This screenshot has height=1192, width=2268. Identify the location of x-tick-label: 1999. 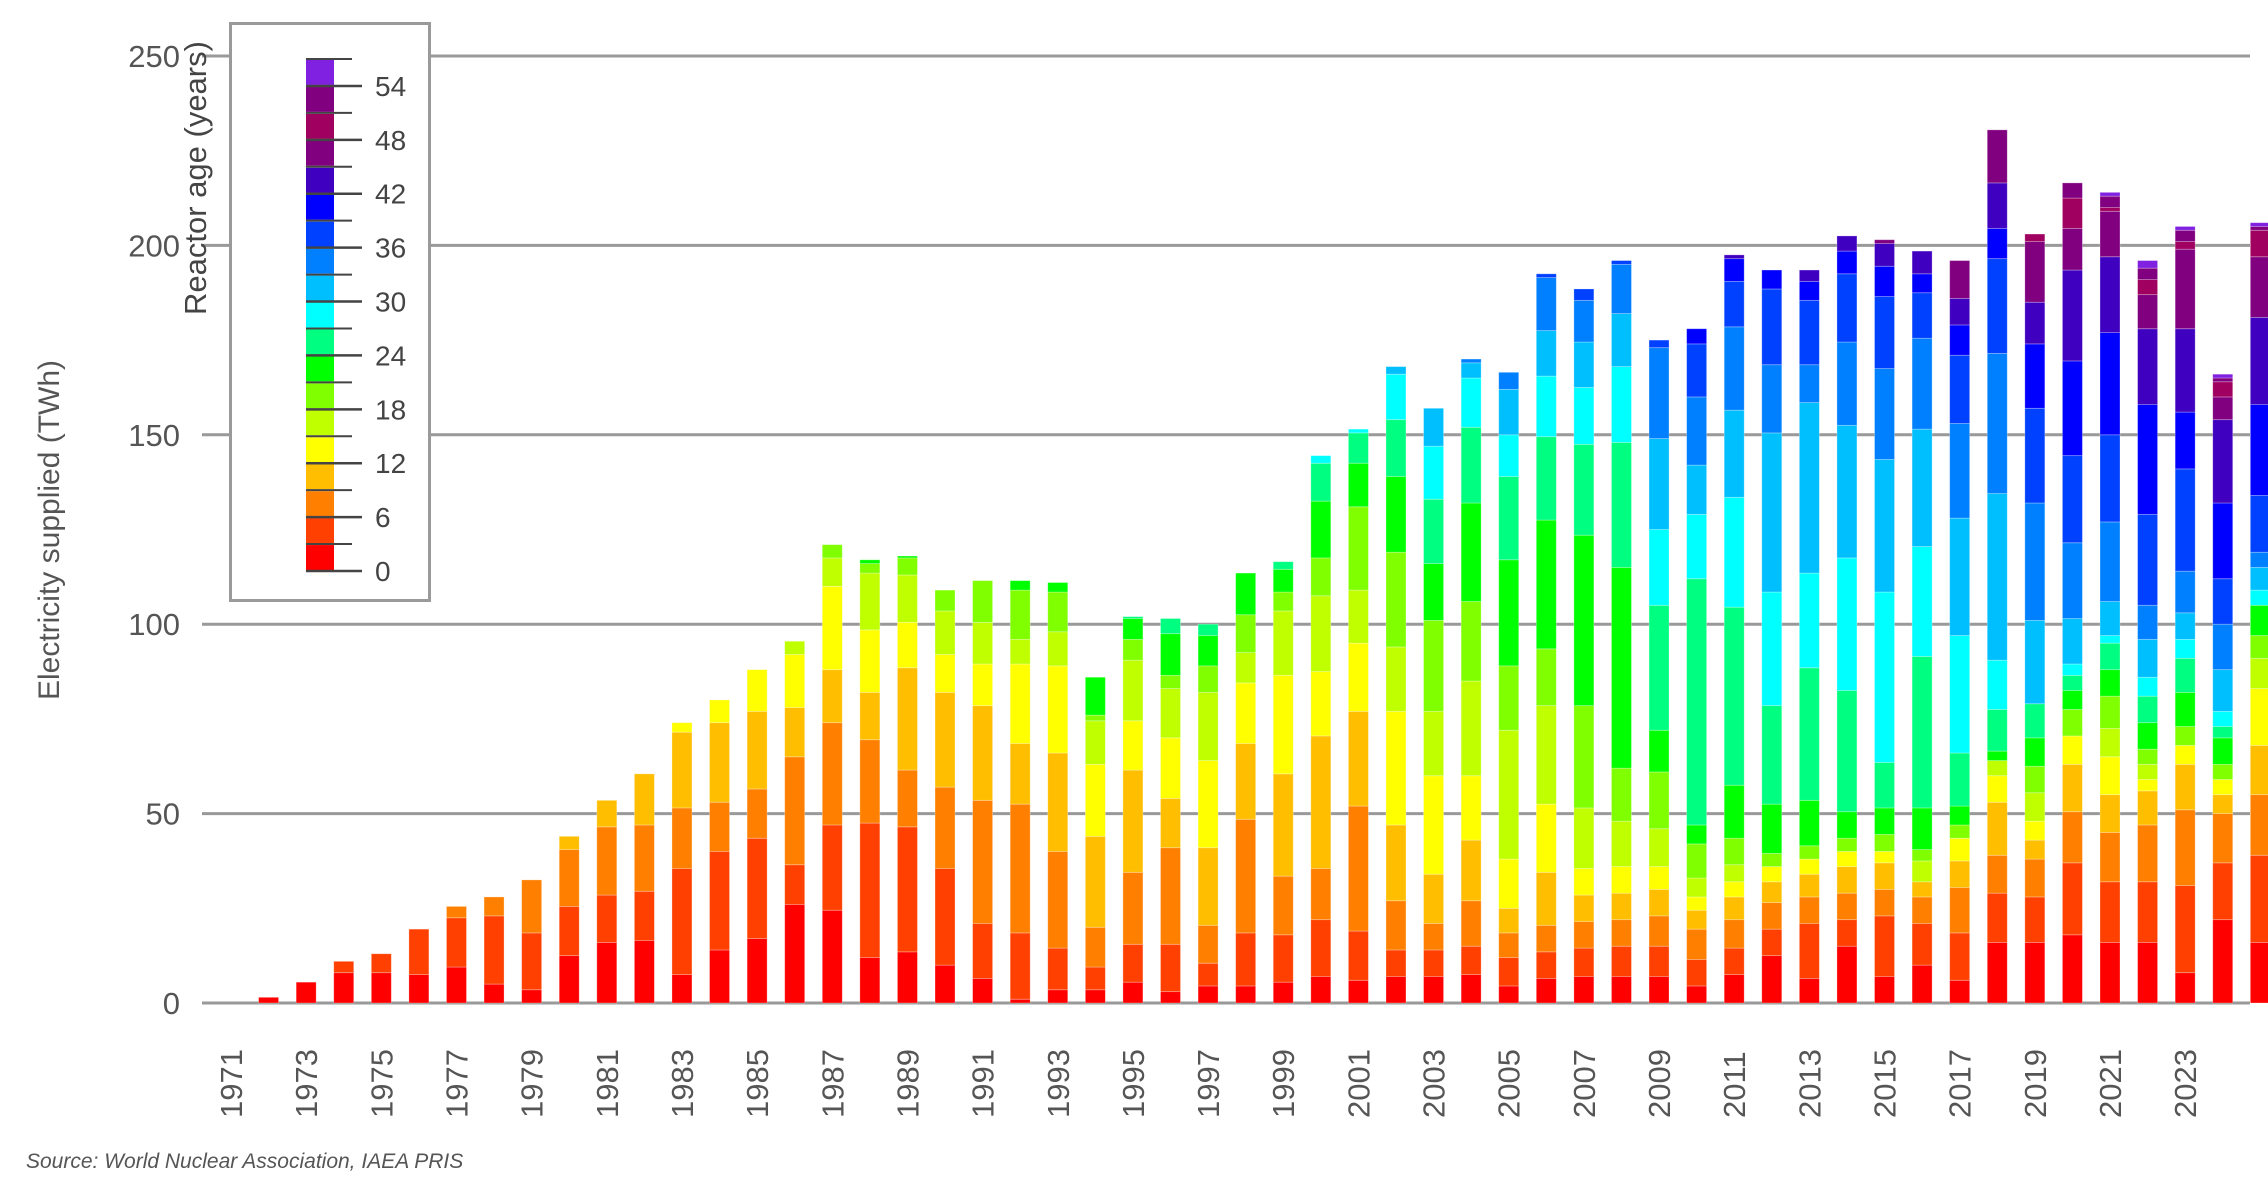
(1283, 1083).